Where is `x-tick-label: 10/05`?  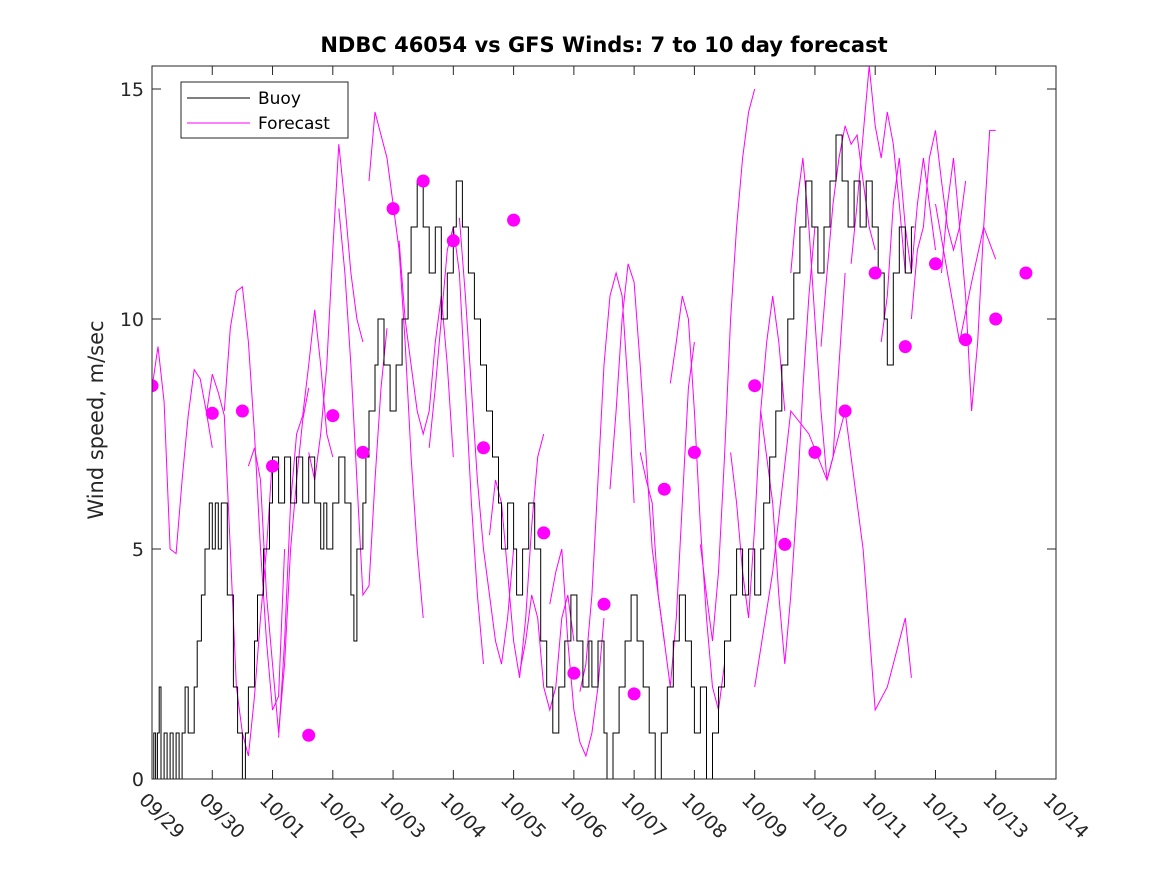
x-tick-label: 10/05 is located at coordinates (523, 816).